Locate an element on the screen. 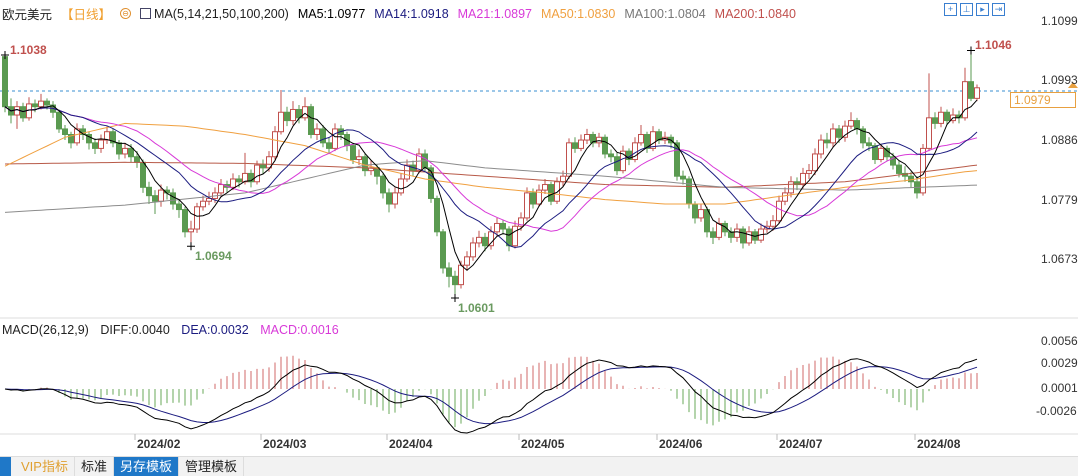 This screenshot has height=476, width=1078. date-tick: 2024/04 is located at coordinates (411, 444).